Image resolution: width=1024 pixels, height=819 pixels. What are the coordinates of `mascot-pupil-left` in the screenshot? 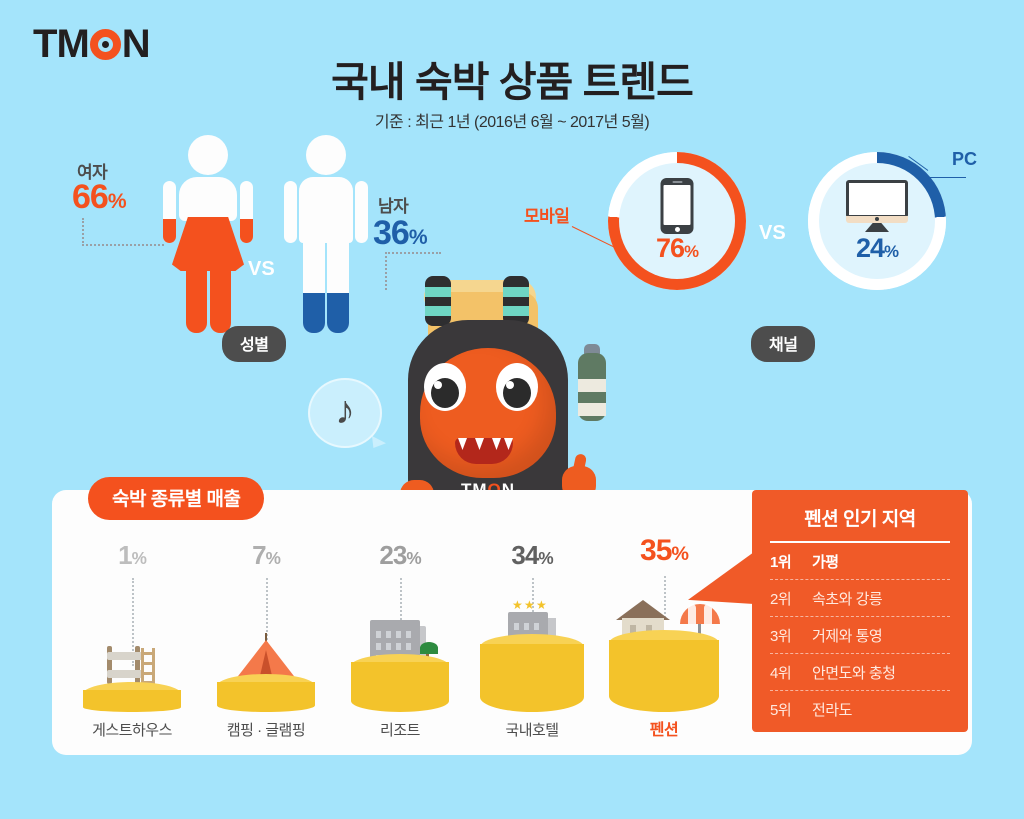 It's located at (445, 393).